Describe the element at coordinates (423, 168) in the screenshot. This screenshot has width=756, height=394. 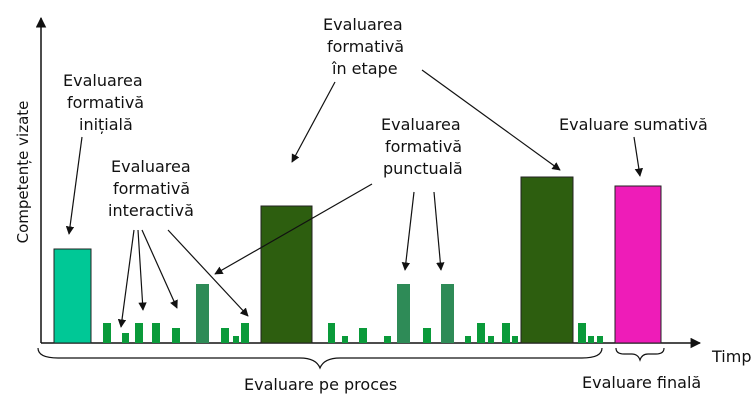
I see `label-line: punctuală` at that location.